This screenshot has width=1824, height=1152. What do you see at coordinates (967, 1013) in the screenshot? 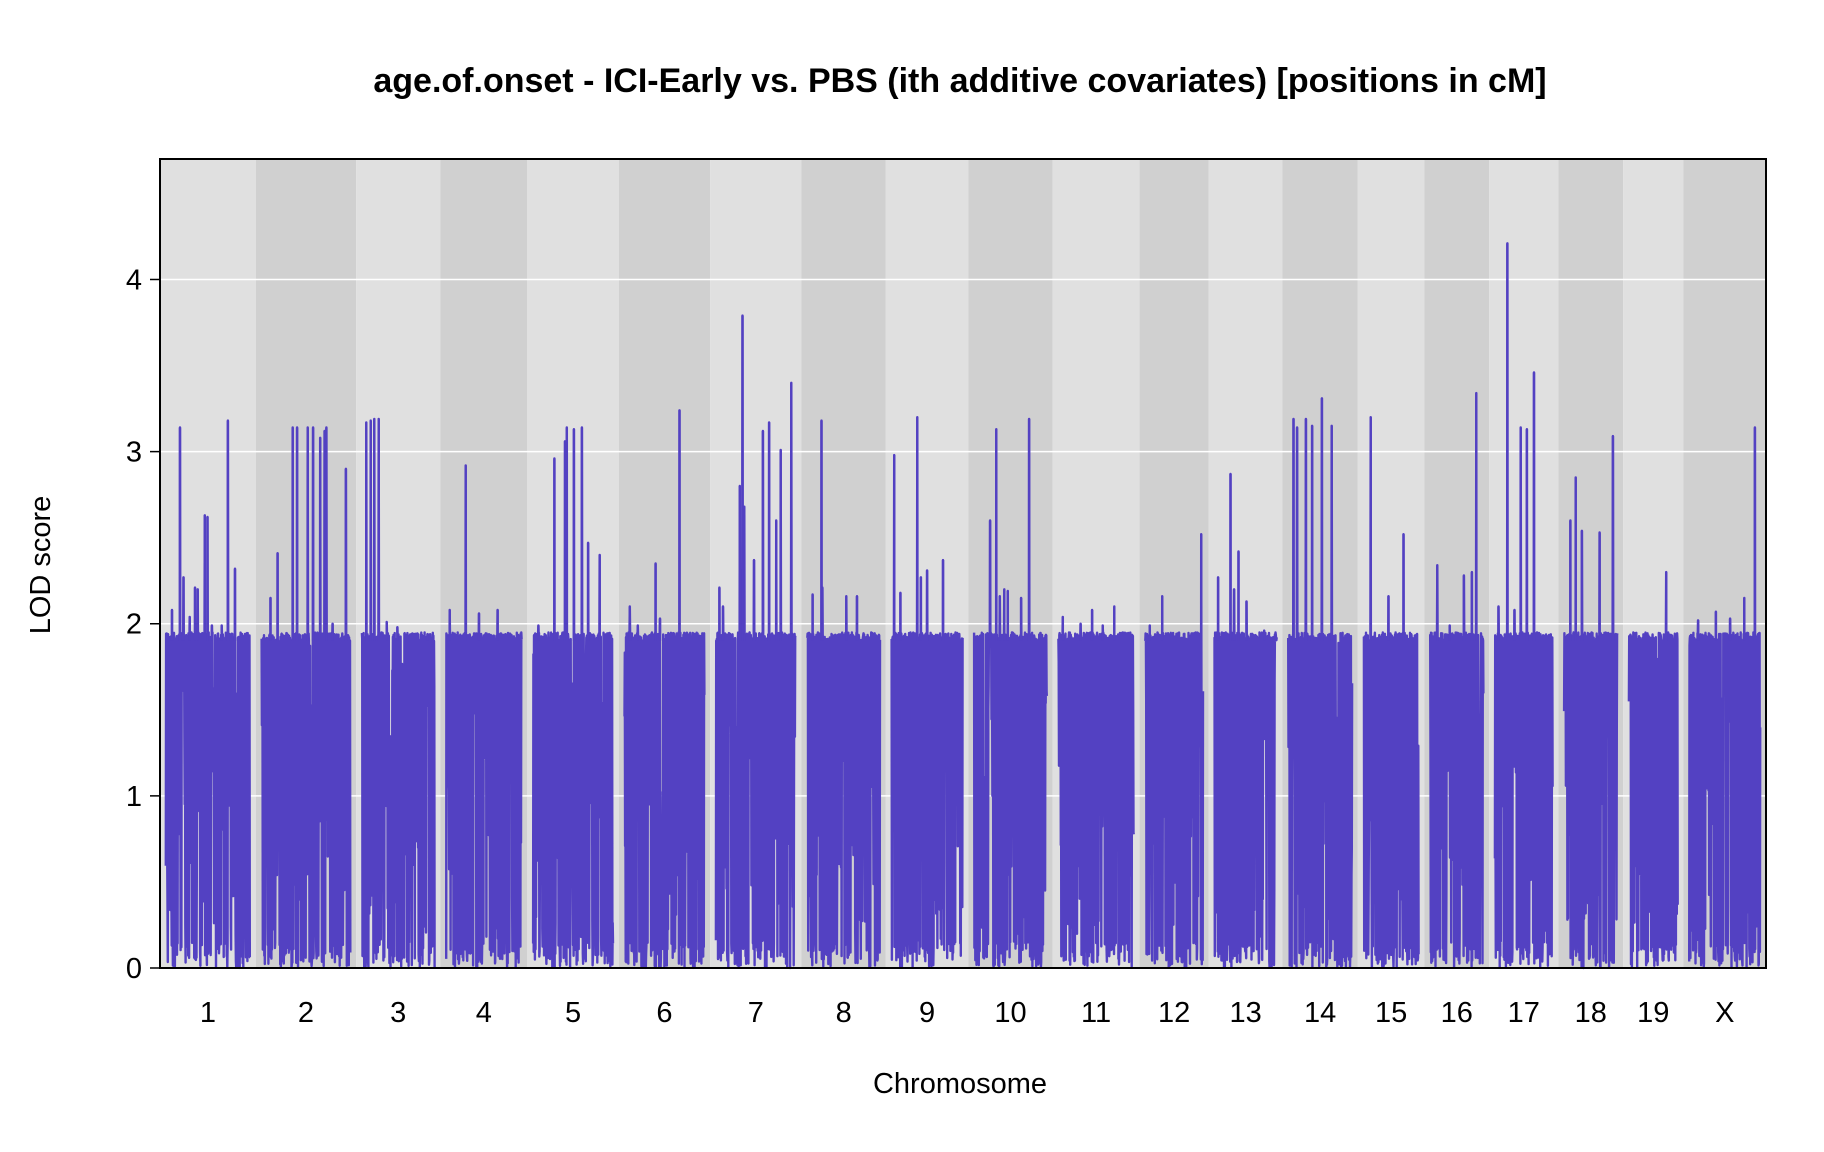
I see `x-axis-ticks: 1 2 3 4 5 6 7 8 9 10 11 12 13 14 15 16 17 18 19 X` at bounding box center [967, 1013].